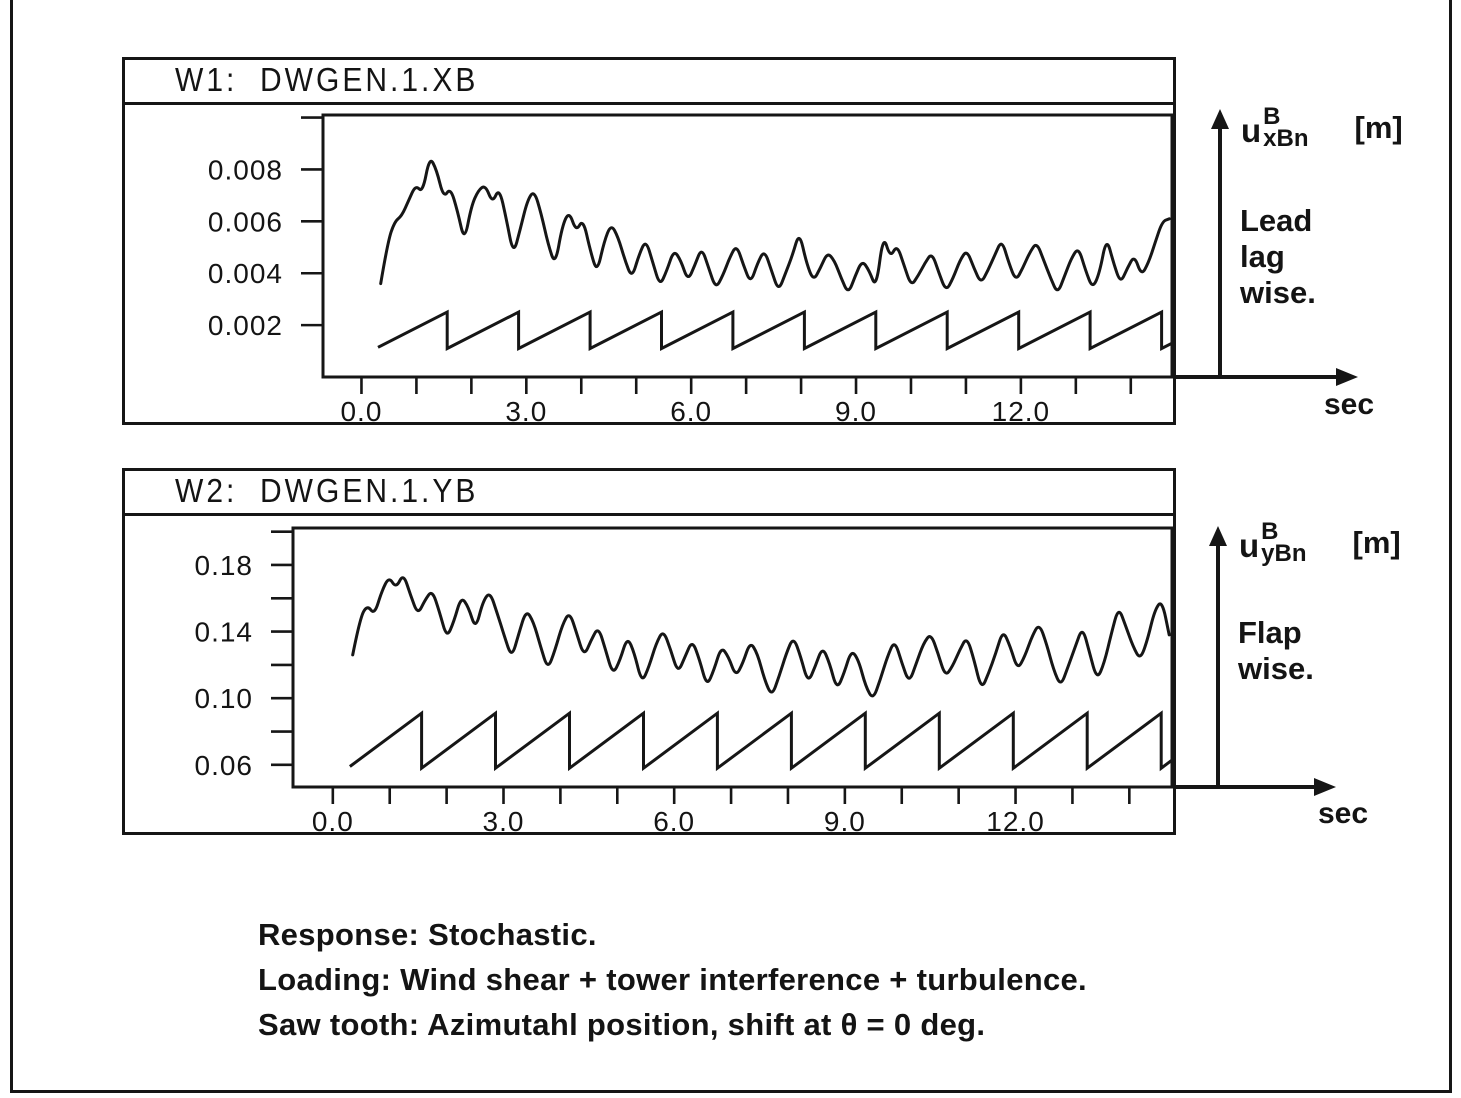  Describe the element at coordinates (649, 493) in the screenshot. I see `window-titlebar: W2: DWGEN.1.YB` at that location.